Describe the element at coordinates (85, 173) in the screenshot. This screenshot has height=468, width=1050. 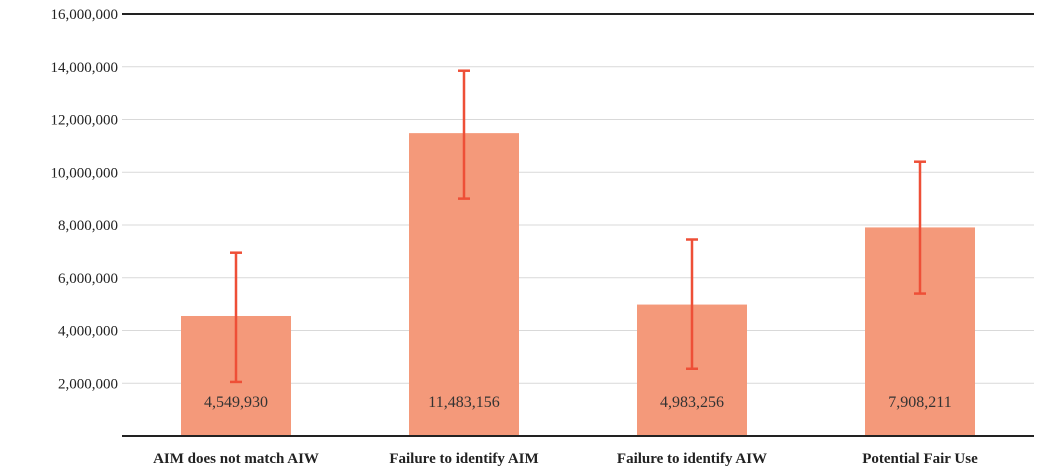
I see `y-tick-label: 10,000,000` at that location.